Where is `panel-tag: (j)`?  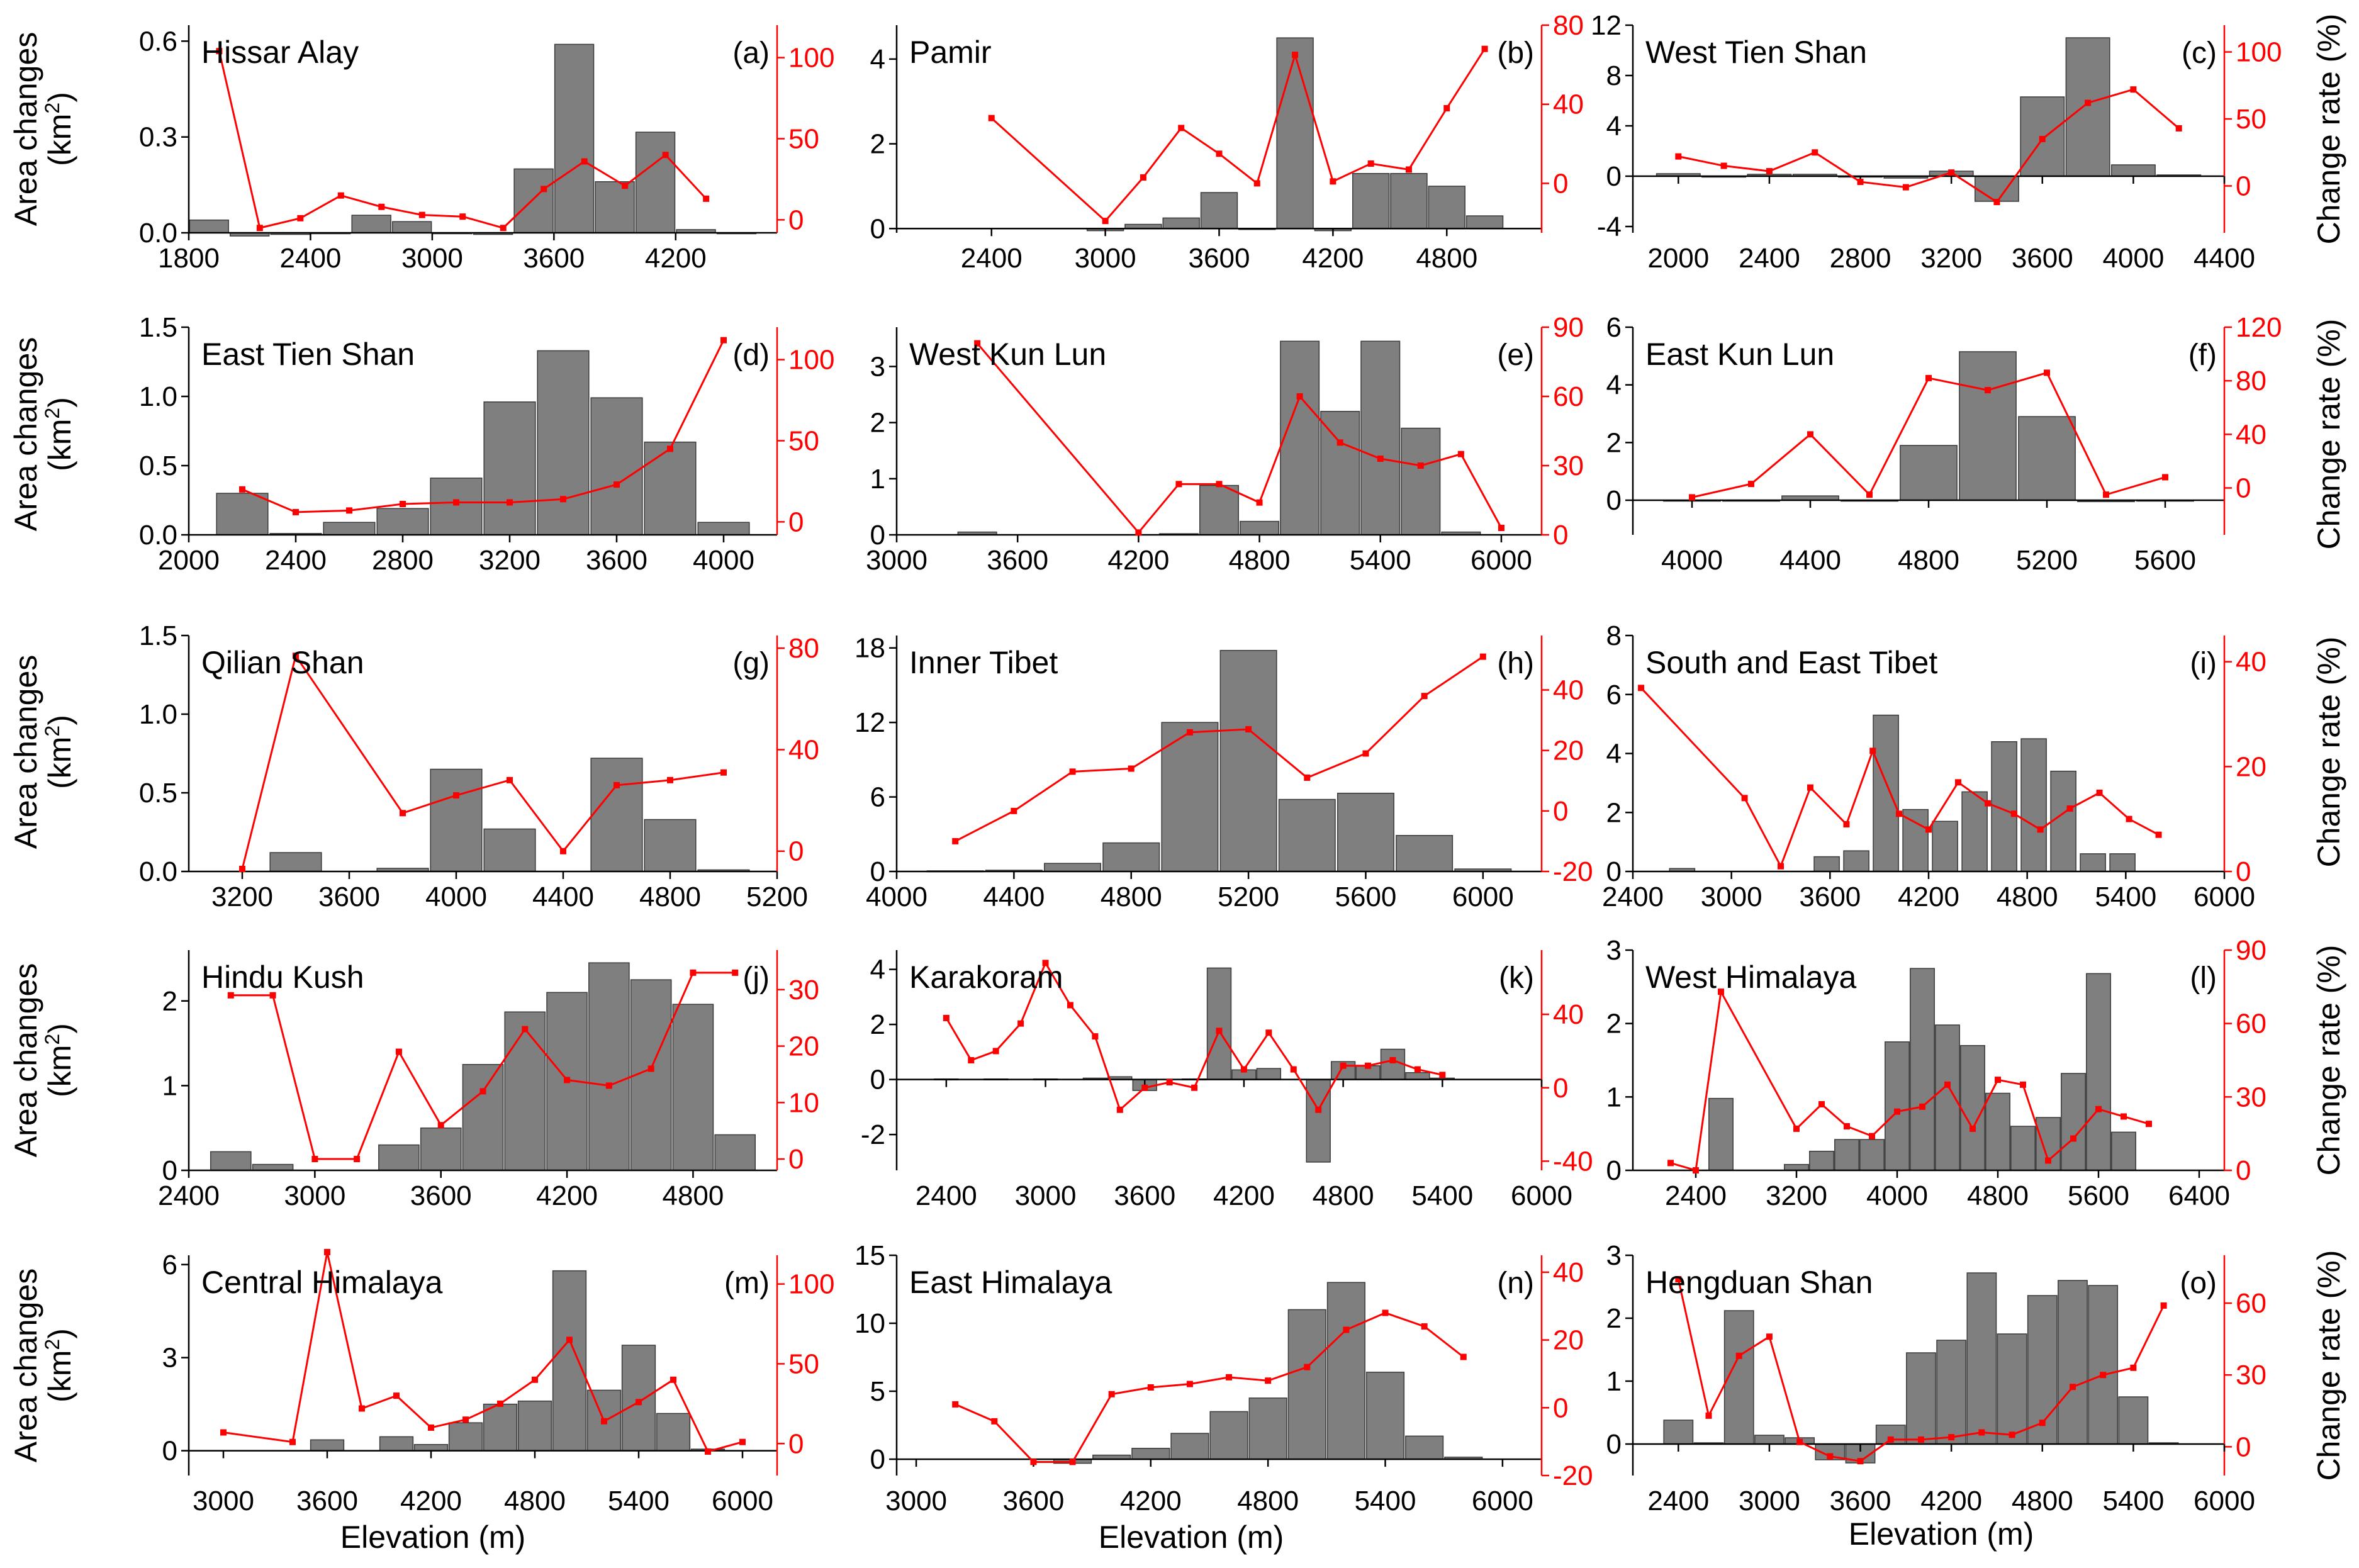
panel-tag: (j) is located at coordinates (756, 978).